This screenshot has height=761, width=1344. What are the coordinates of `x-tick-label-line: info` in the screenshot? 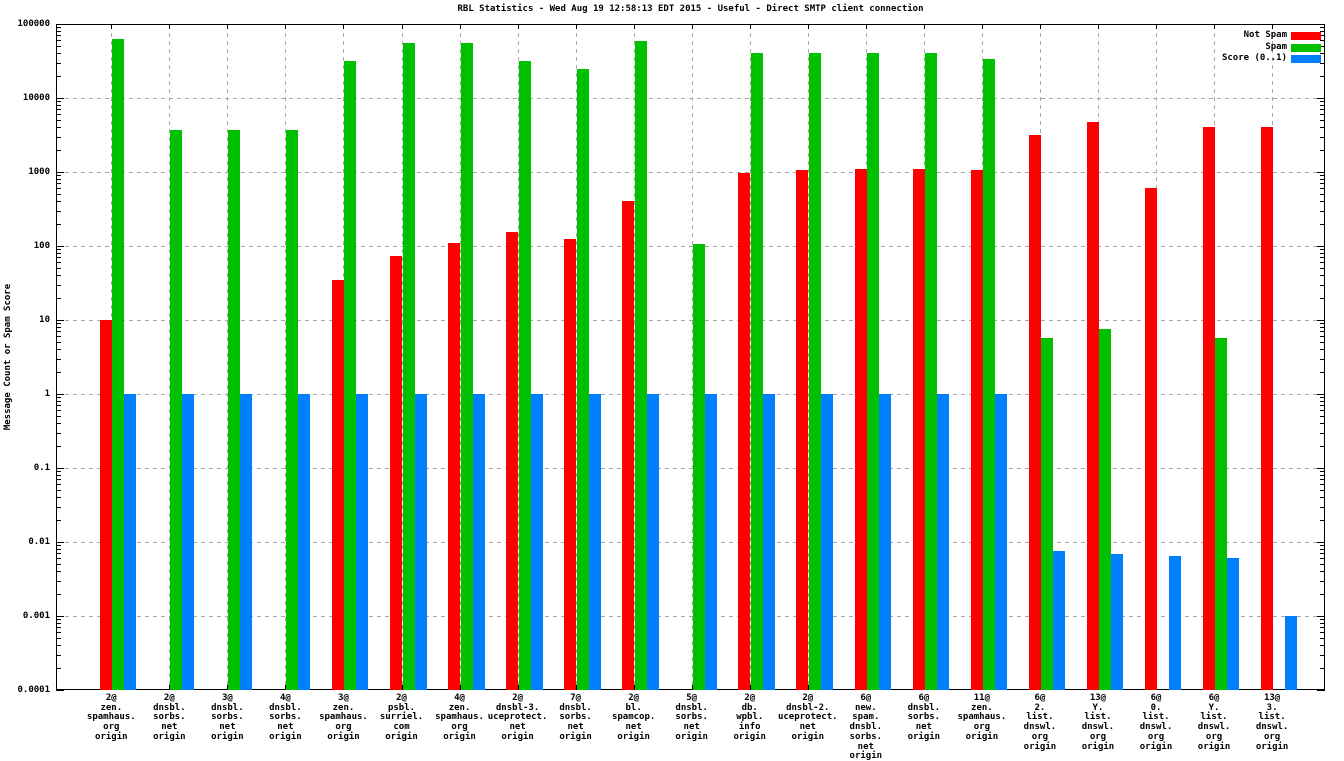 It's located at (749, 727).